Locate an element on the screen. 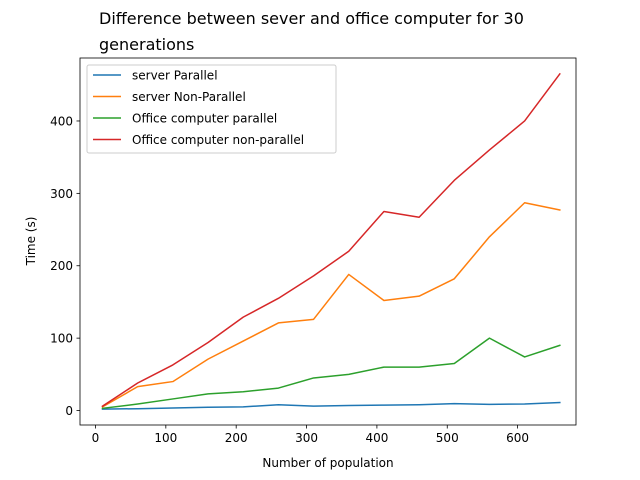 This screenshot has width=640, height=480. y-tick-label: 300 is located at coordinates (61, 194).